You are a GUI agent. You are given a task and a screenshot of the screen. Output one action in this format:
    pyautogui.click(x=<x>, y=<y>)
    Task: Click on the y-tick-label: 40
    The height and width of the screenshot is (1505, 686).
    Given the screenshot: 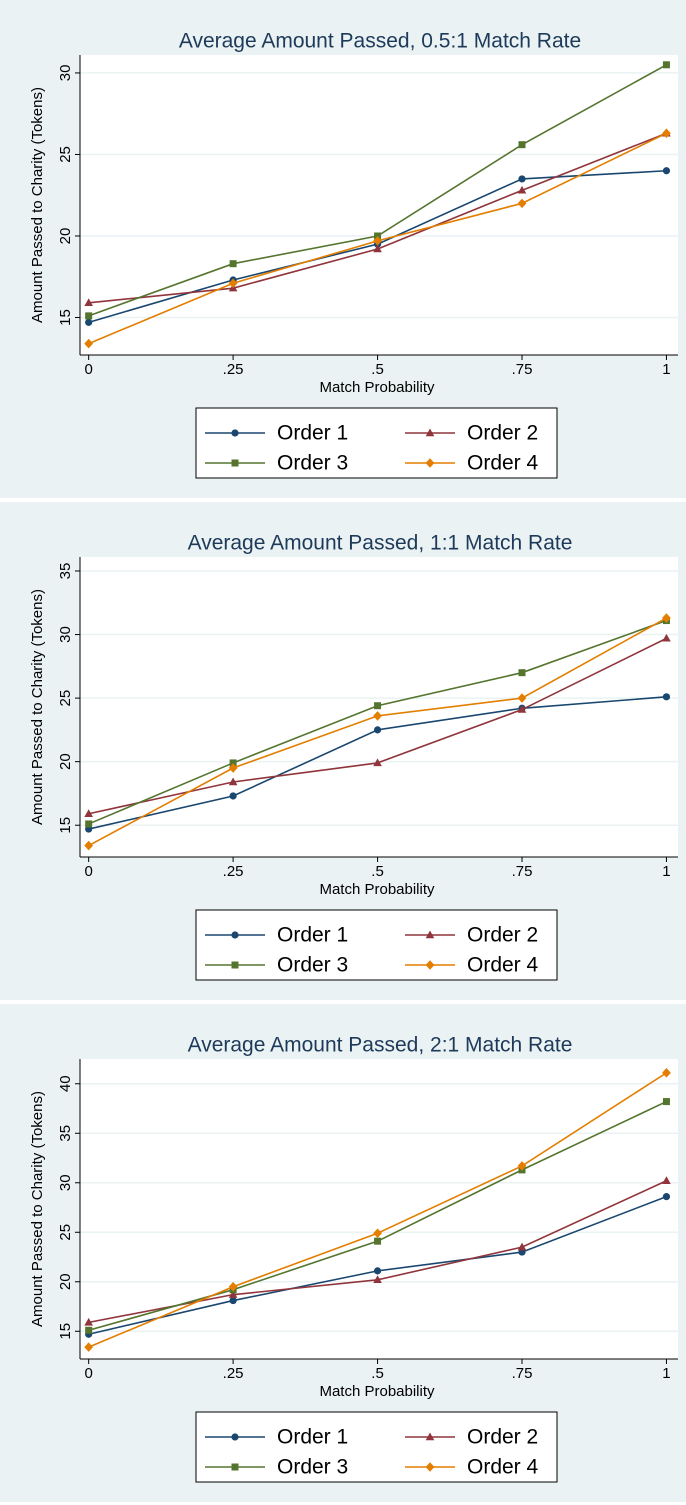 What is the action you would take?
    pyautogui.click(x=65, y=1083)
    